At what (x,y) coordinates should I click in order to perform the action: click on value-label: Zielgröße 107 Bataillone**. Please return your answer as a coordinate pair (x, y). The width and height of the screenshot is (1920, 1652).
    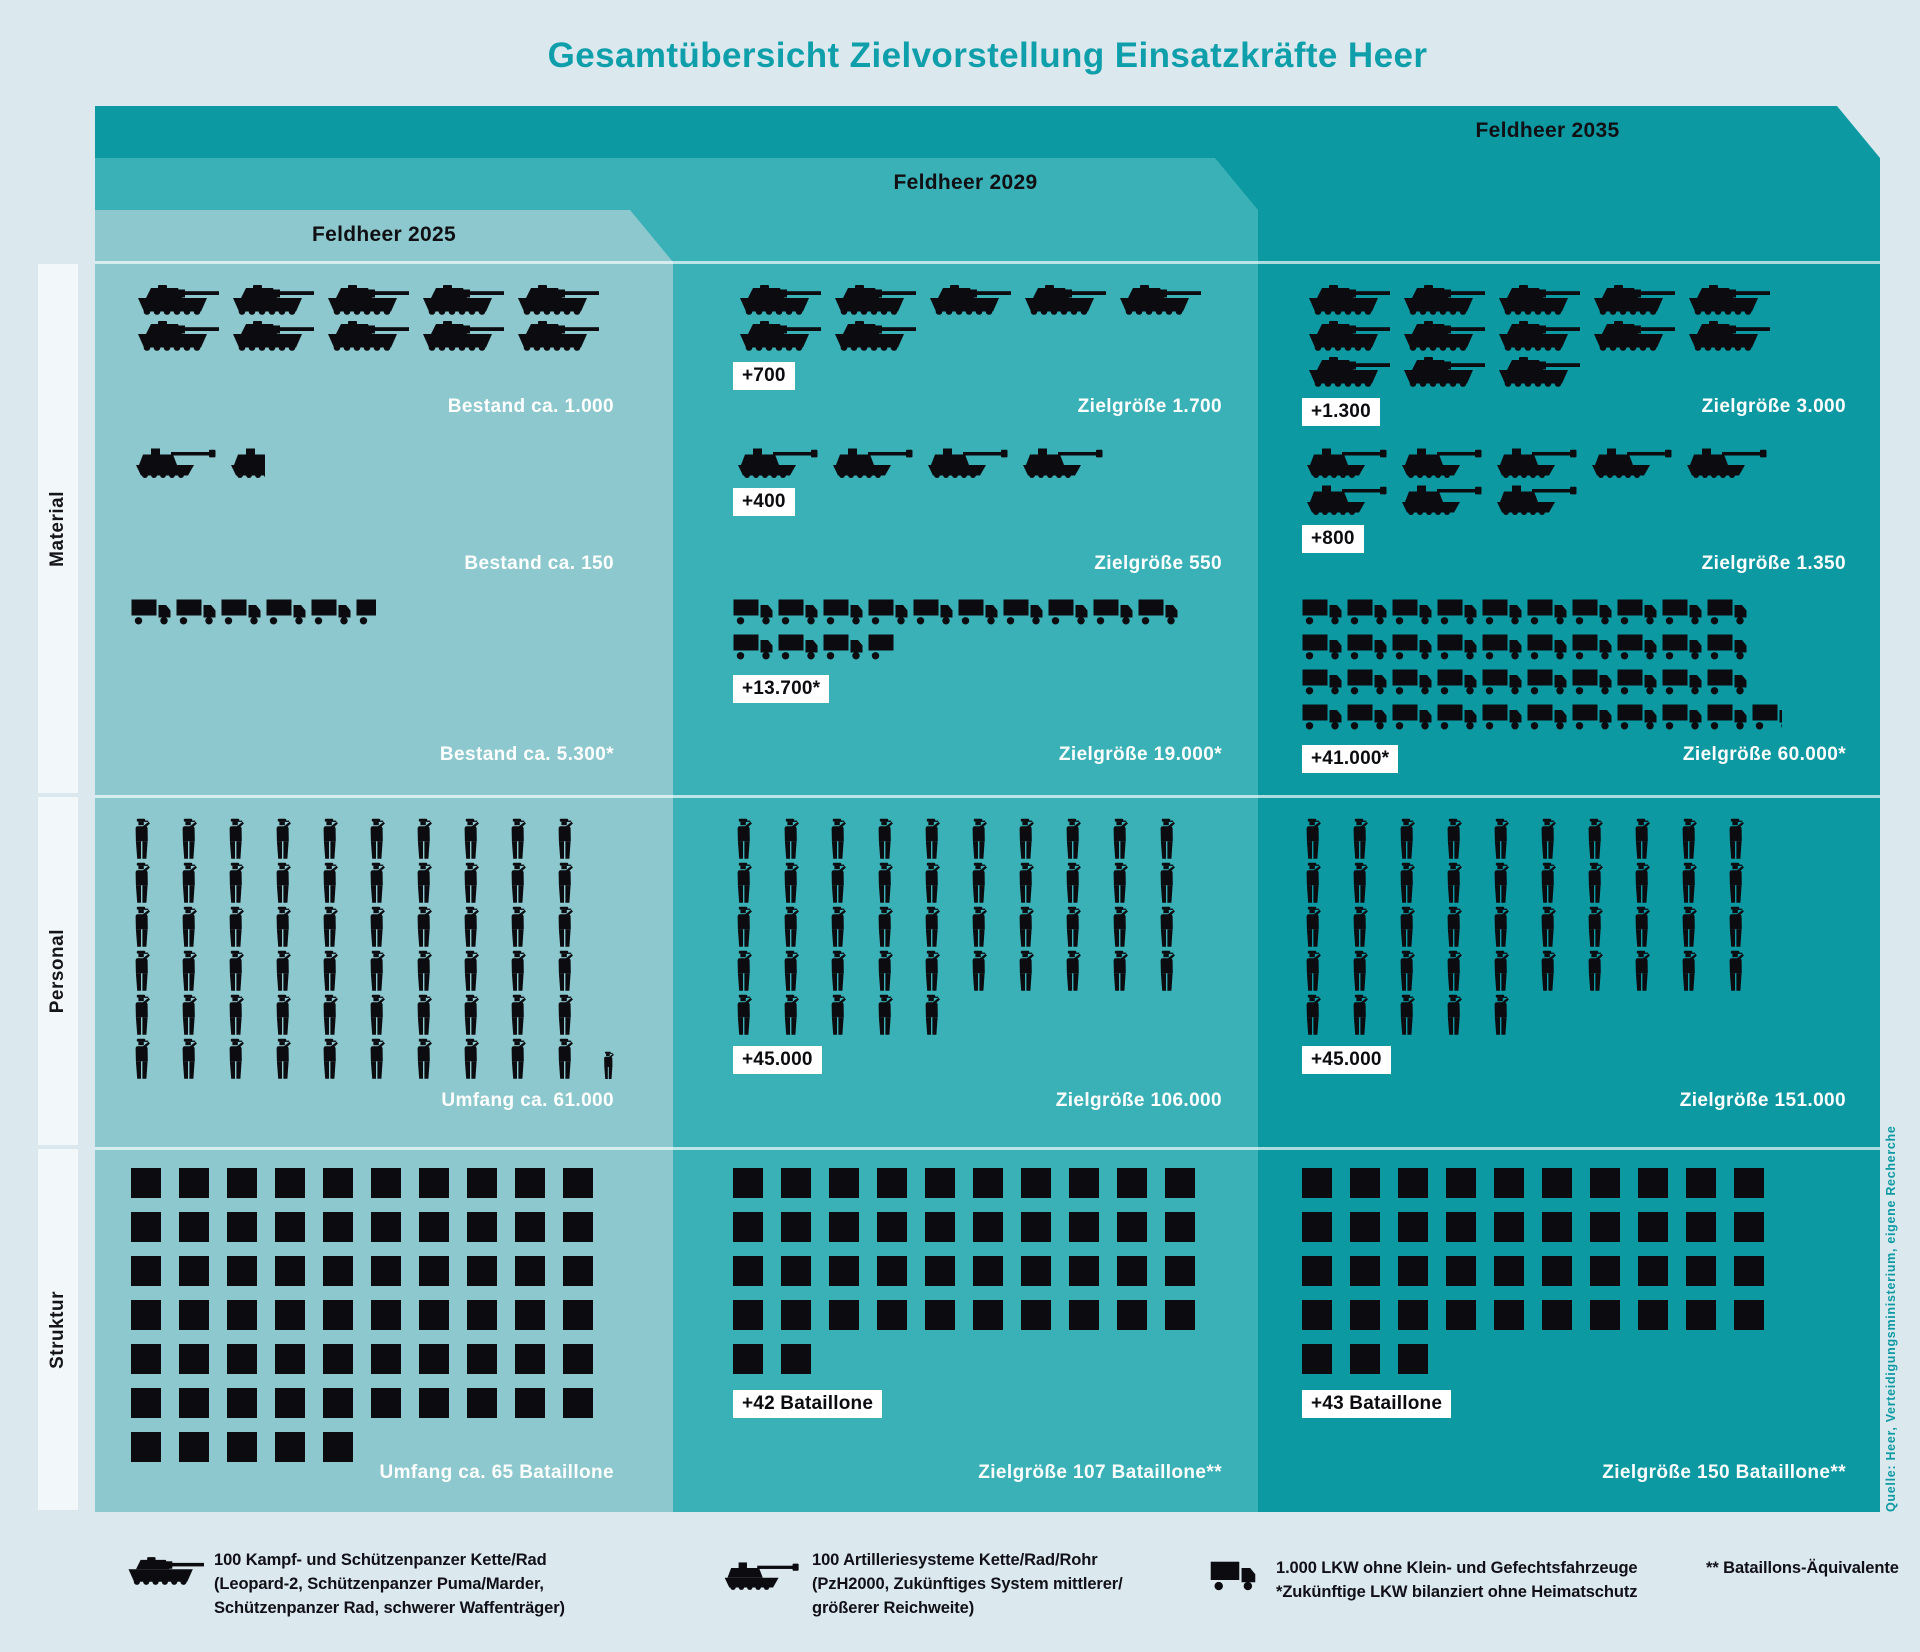
    Looking at the image, I should click on (1100, 1472).